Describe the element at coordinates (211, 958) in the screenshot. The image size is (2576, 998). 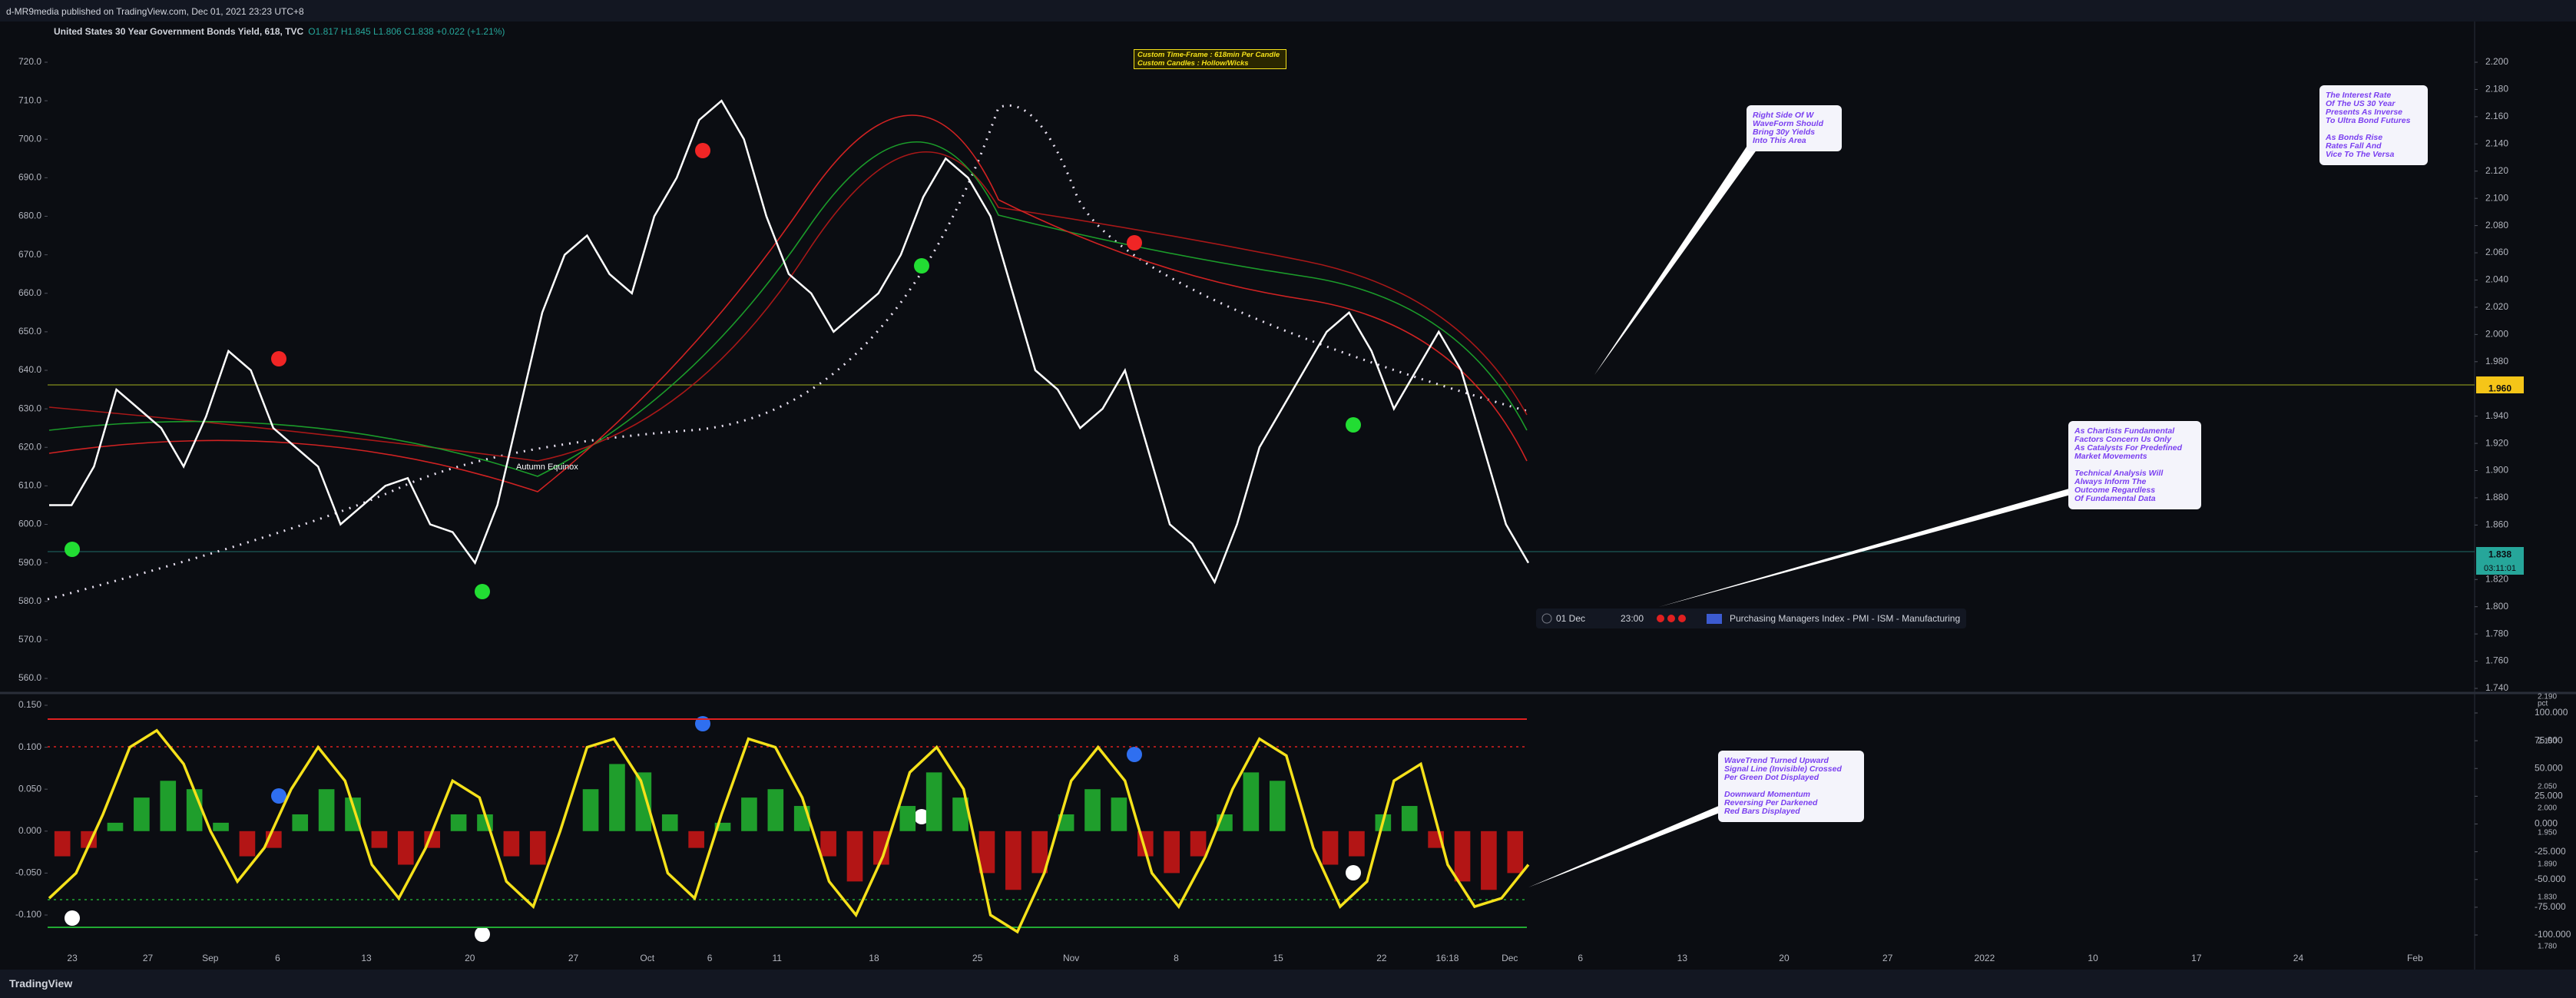
I see `x-tick-label: Sep` at that location.